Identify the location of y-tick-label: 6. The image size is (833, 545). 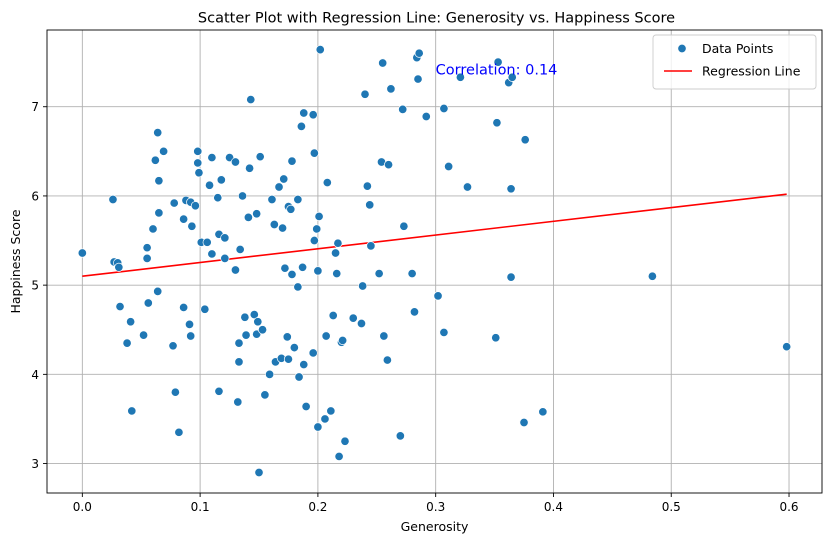
(35, 196).